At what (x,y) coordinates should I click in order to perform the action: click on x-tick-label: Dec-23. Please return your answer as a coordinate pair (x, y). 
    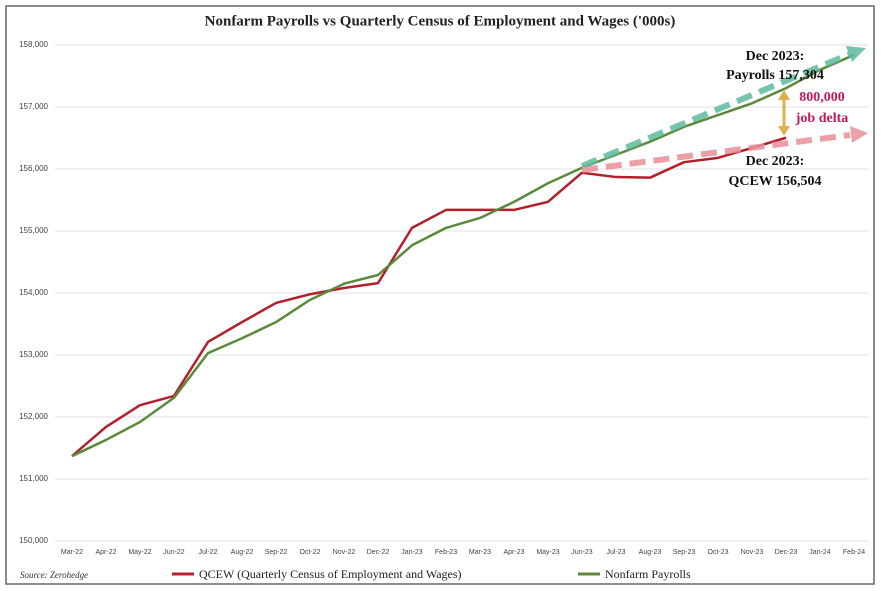
    Looking at the image, I should click on (786, 552).